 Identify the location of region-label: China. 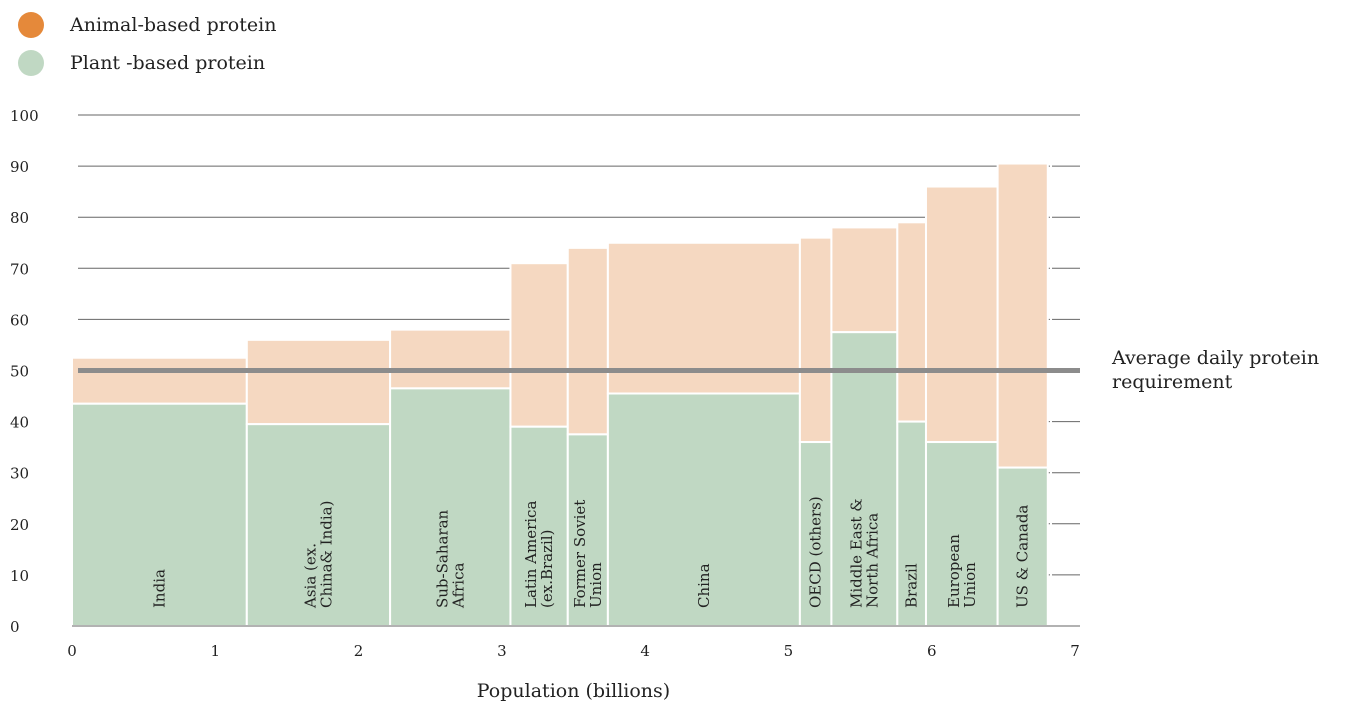
(704, 585).